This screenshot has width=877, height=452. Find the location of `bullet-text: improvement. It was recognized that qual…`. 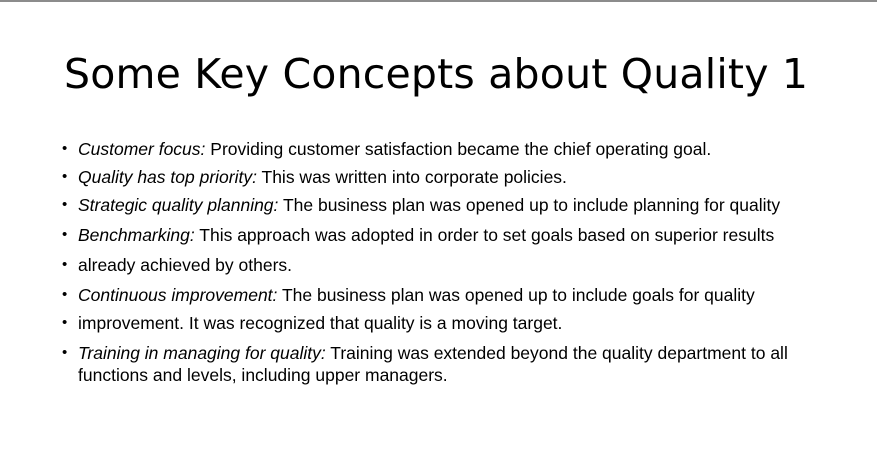

bullet-text: improvement. It was recognized that qual… is located at coordinates (320, 323).